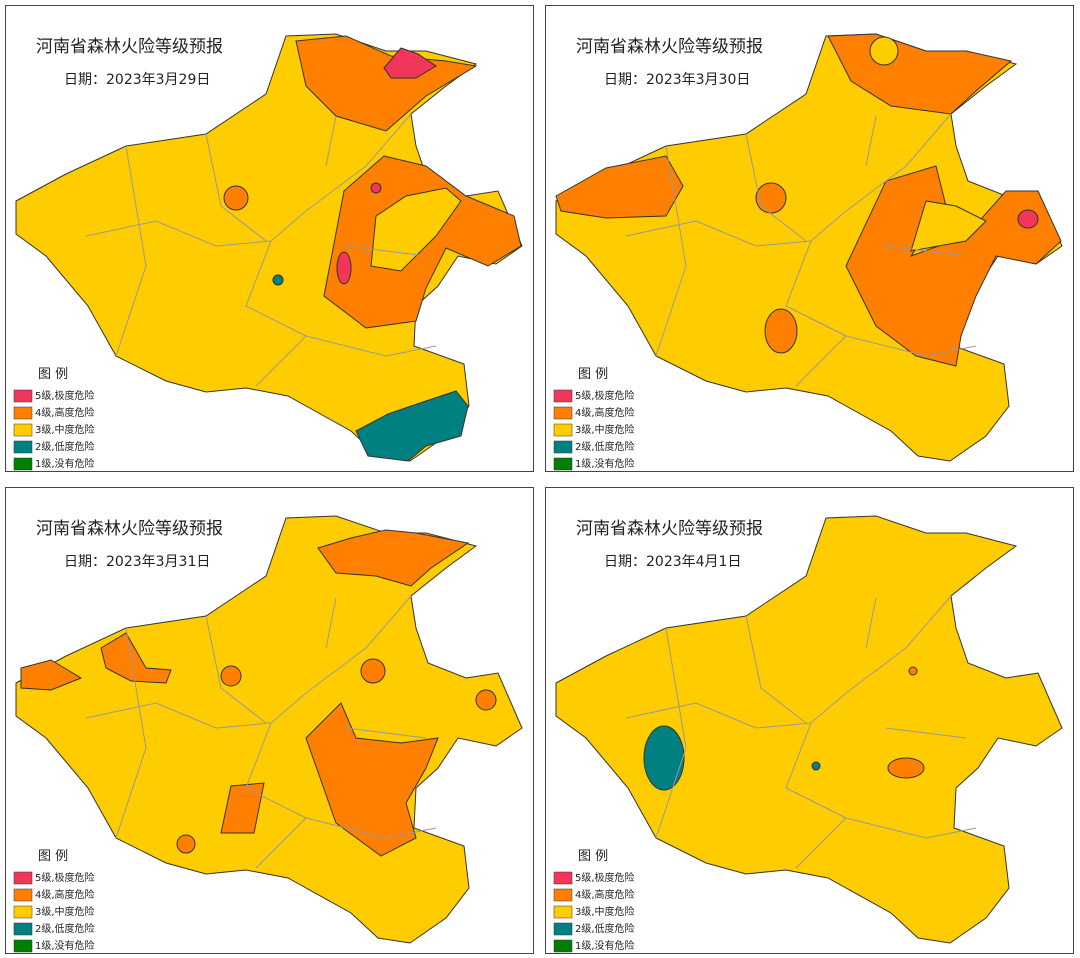  I want to click on map-date: 日期：2023年3月30日, so click(677, 80).